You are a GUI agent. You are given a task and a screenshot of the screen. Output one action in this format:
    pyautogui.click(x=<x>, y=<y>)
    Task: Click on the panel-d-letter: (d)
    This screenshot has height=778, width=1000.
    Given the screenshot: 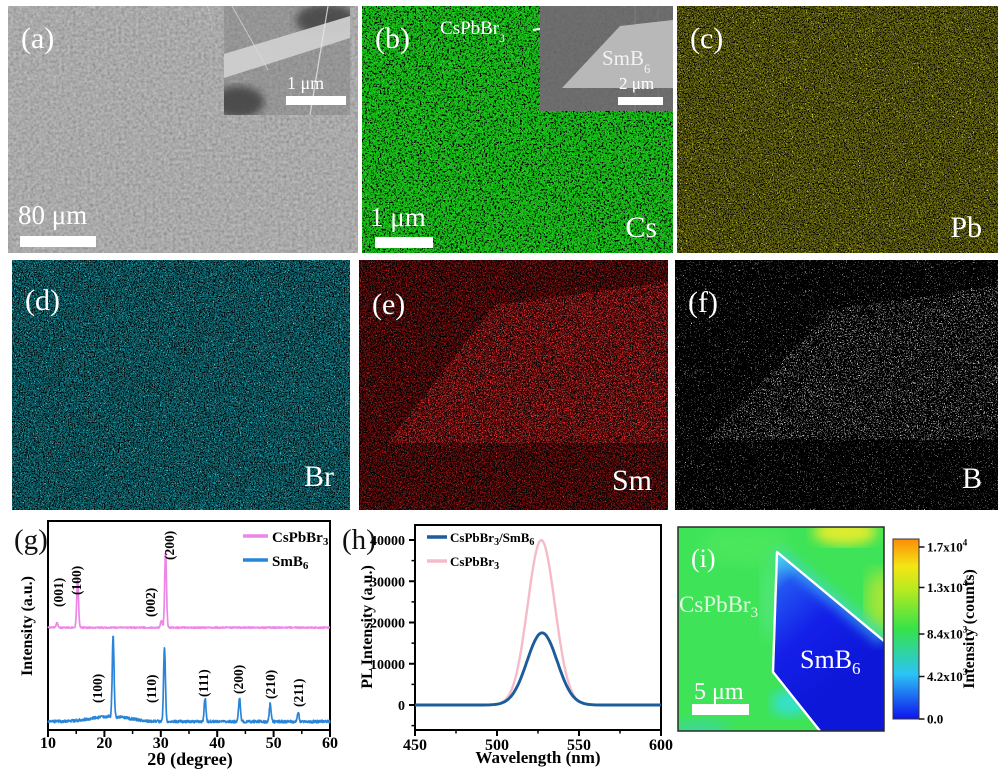 What is the action you would take?
    pyautogui.click(x=42, y=300)
    